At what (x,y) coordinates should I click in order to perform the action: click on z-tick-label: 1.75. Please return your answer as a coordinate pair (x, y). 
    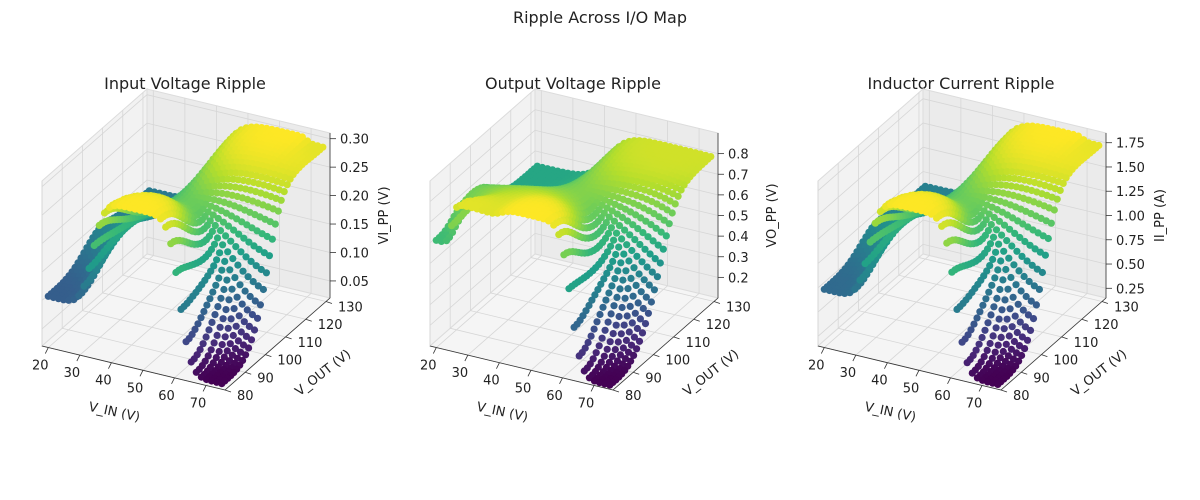
    Looking at the image, I should click on (1130, 144).